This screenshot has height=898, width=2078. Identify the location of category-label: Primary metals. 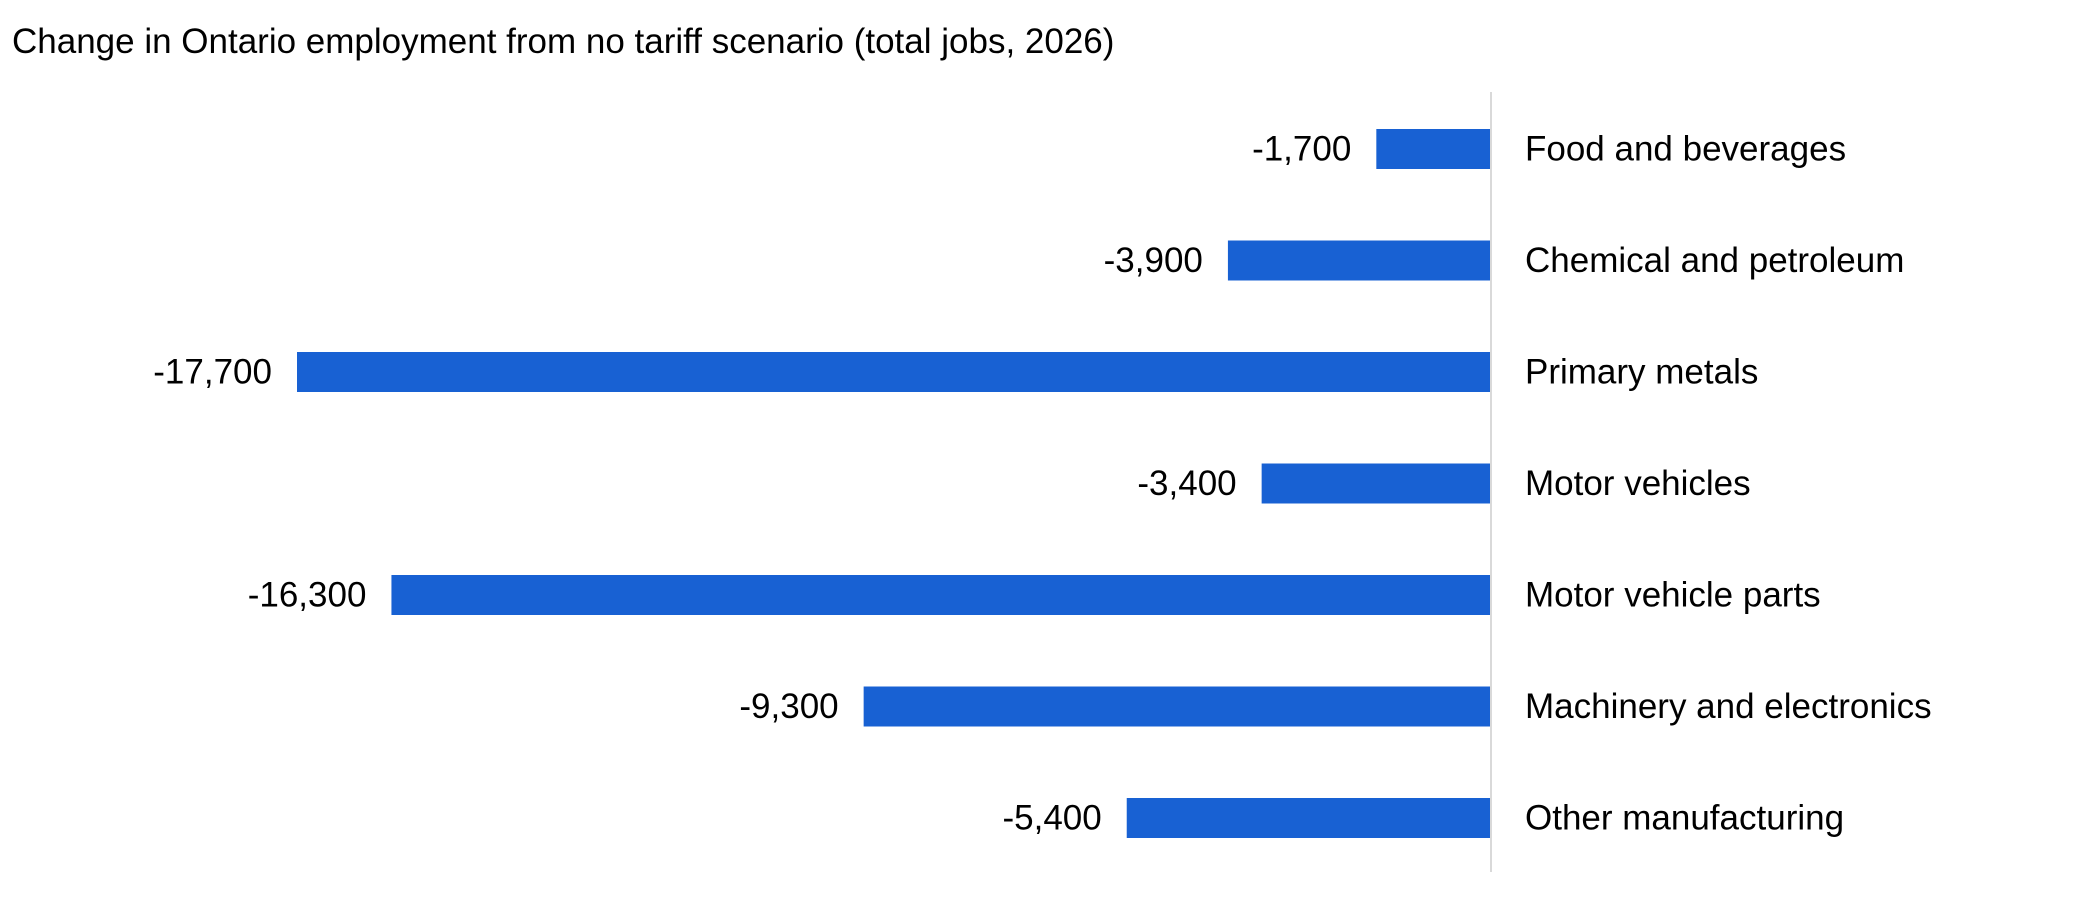
(1641, 372).